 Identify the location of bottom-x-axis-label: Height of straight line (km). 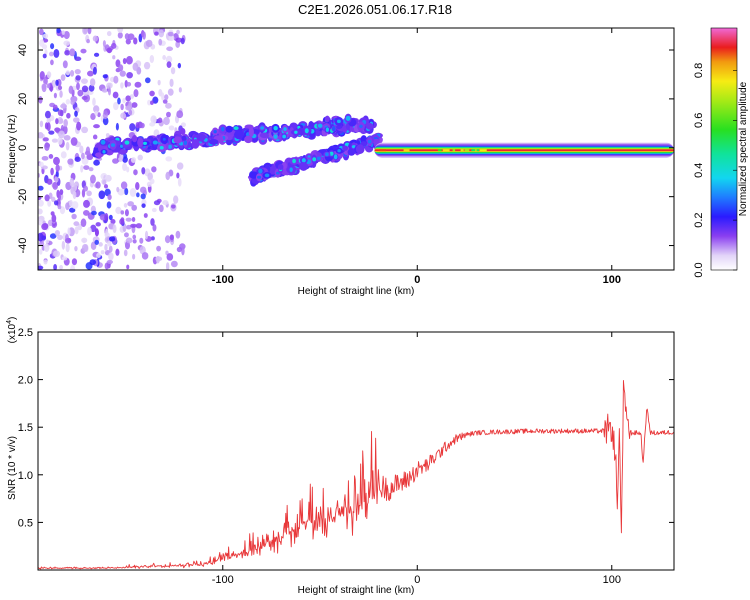
(356, 590).